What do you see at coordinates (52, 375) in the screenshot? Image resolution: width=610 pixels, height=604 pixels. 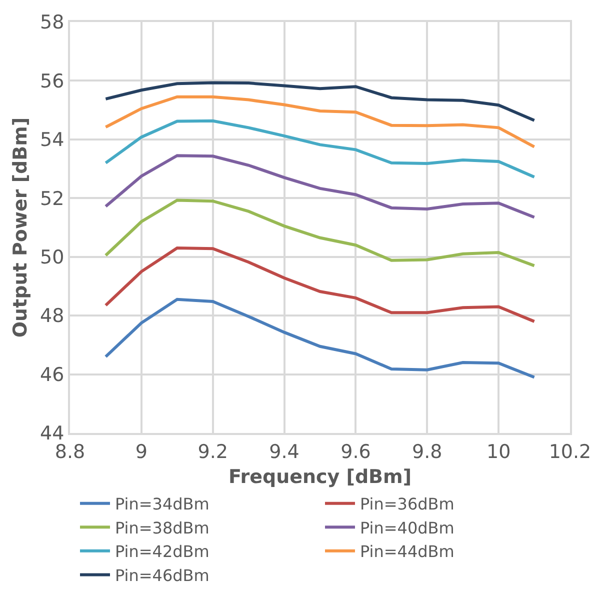 I see `y-tick-label: 46` at bounding box center [52, 375].